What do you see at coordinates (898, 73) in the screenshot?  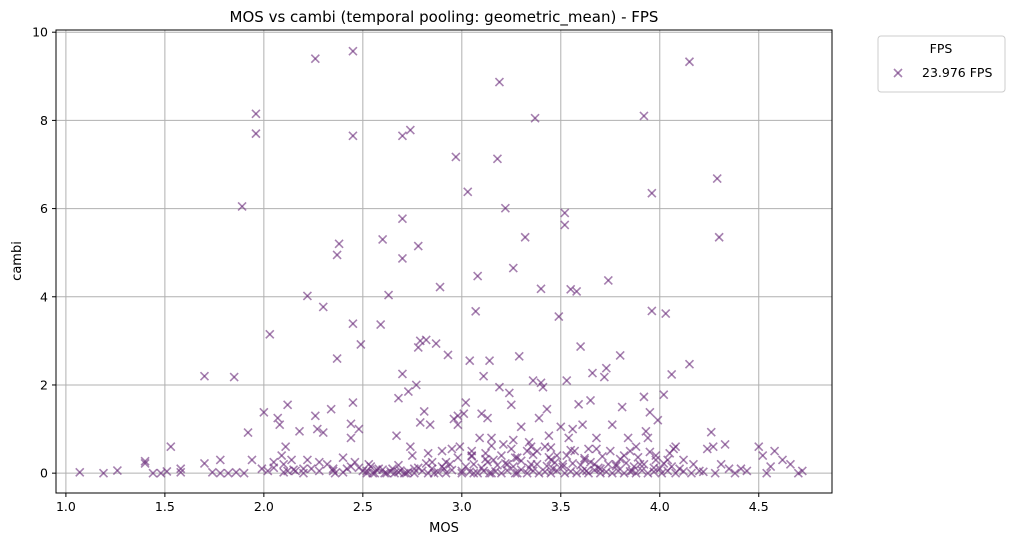 I see `legend-marker-x-icon` at bounding box center [898, 73].